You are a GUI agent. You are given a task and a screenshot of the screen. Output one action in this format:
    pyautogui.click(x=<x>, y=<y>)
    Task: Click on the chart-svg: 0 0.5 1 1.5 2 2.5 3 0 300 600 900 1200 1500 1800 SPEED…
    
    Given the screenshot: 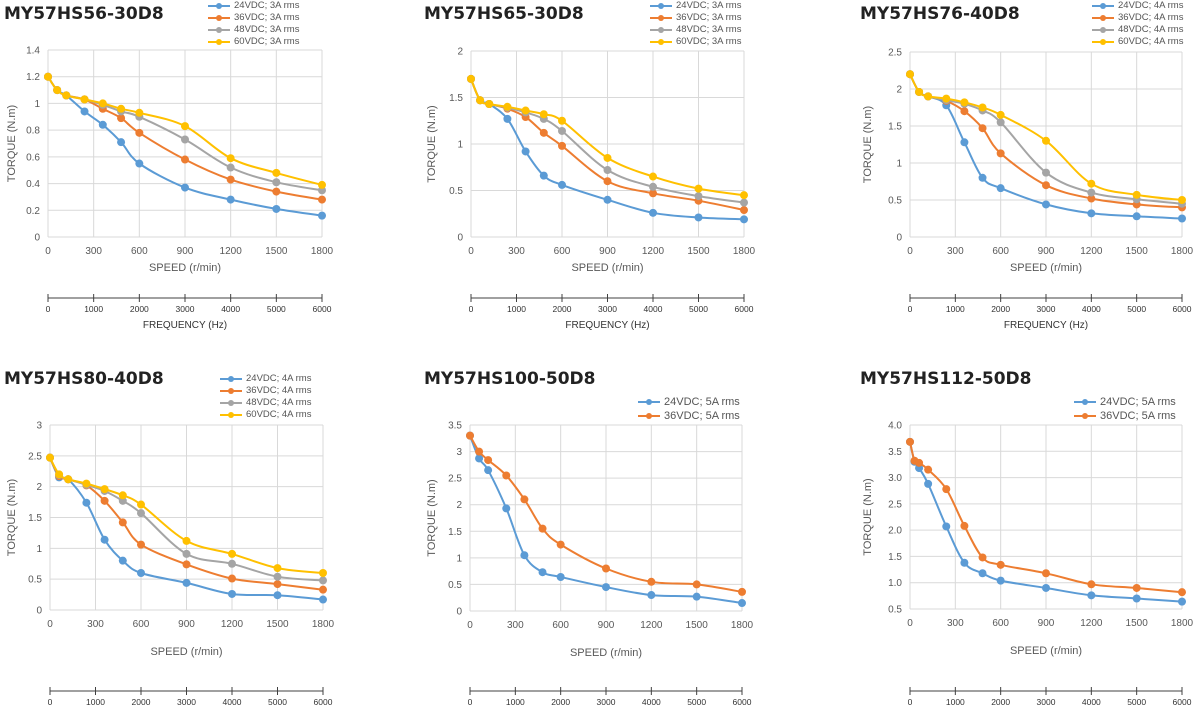 What is the action you would take?
    pyautogui.click(x=170, y=564)
    